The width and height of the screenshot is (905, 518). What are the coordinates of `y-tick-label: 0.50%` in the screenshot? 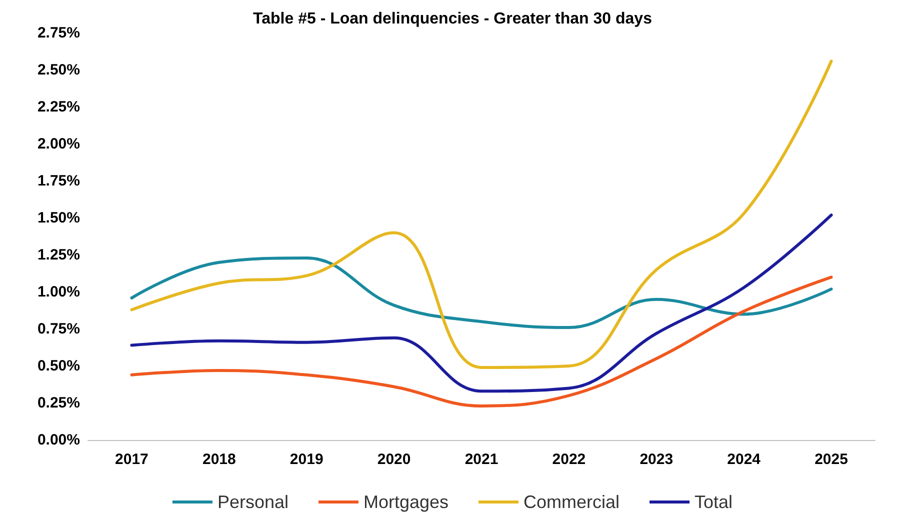 It's located at (58, 366).